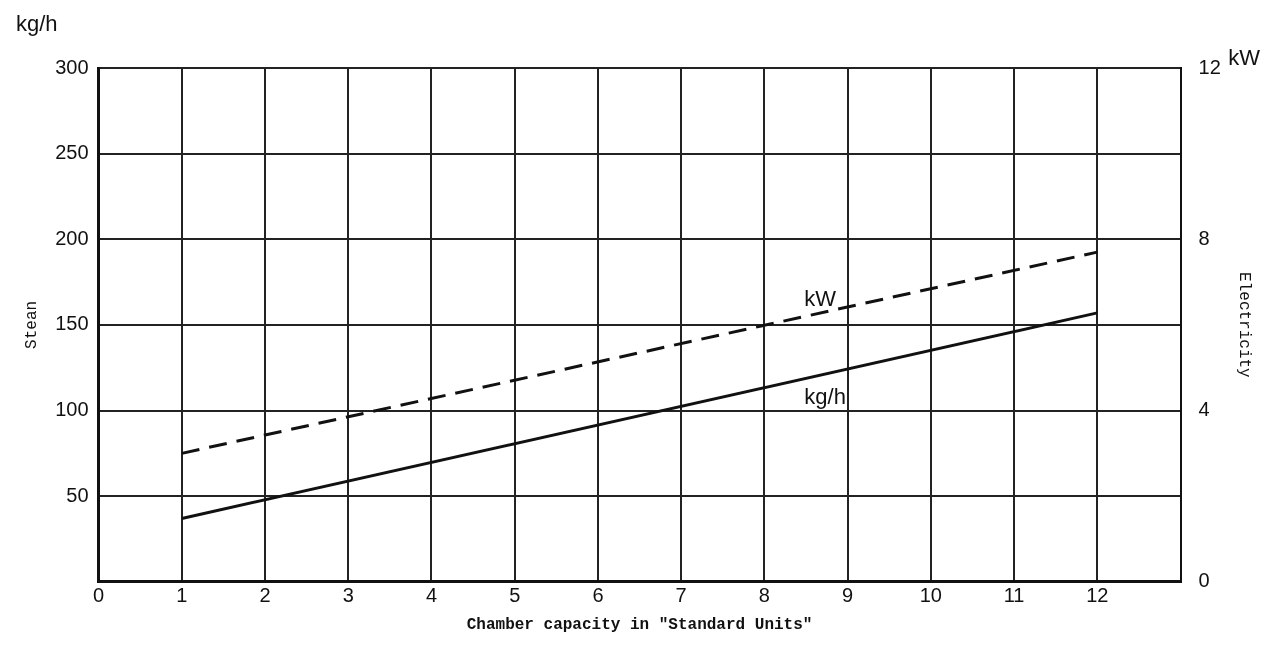 The width and height of the screenshot is (1279, 654). I want to click on text: kg/h, so click(37, 24).